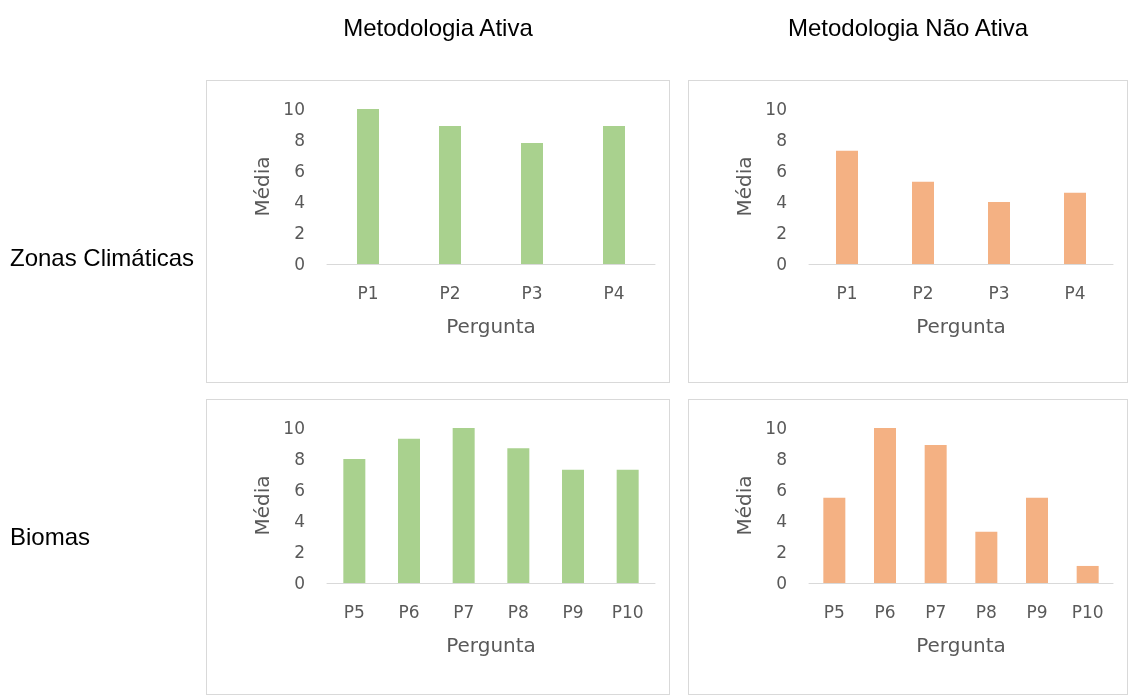 The height and width of the screenshot is (695, 1131). What do you see at coordinates (438, 28) in the screenshot?
I see `chart-title: Metodologia Ativa` at bounding box center [438, 28].